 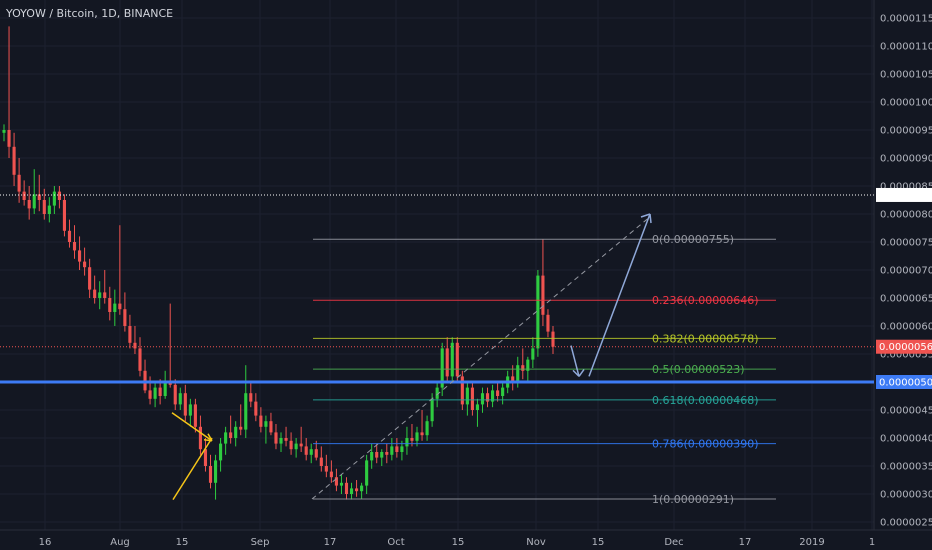 I want to click on x-tick-label: 2019, so click(x=811, y=542).